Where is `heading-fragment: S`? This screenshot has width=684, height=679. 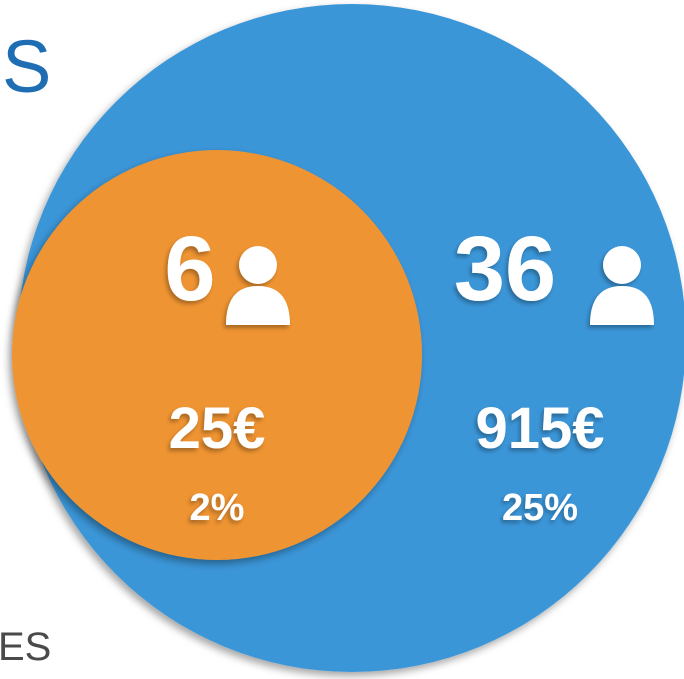 heading-fragment: S is located at coordinates (26, 66).